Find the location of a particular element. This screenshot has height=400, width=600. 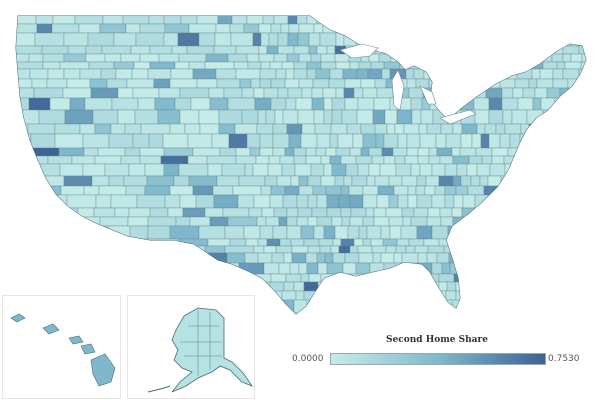

oahu is located at coordinates (51, 329).